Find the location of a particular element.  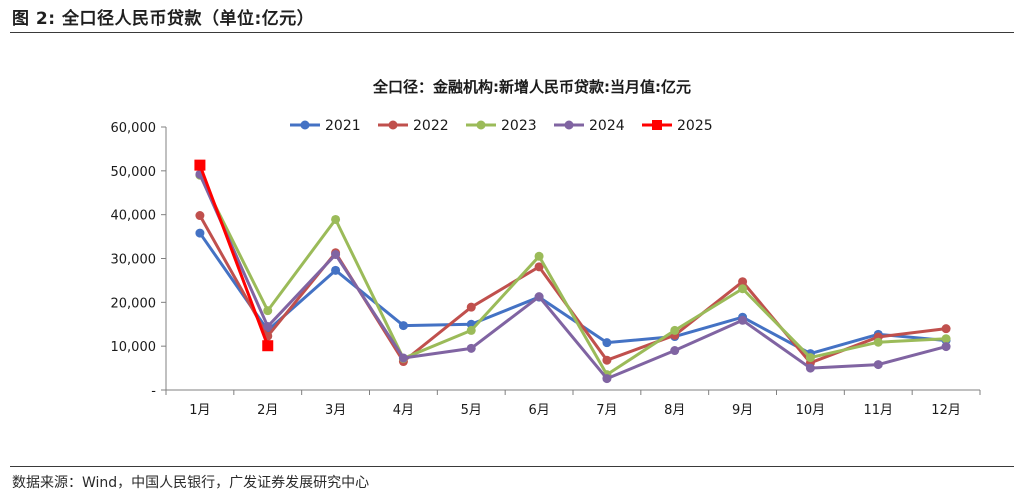

x-tick-label: 3月 is located at coordinates (335, 410).